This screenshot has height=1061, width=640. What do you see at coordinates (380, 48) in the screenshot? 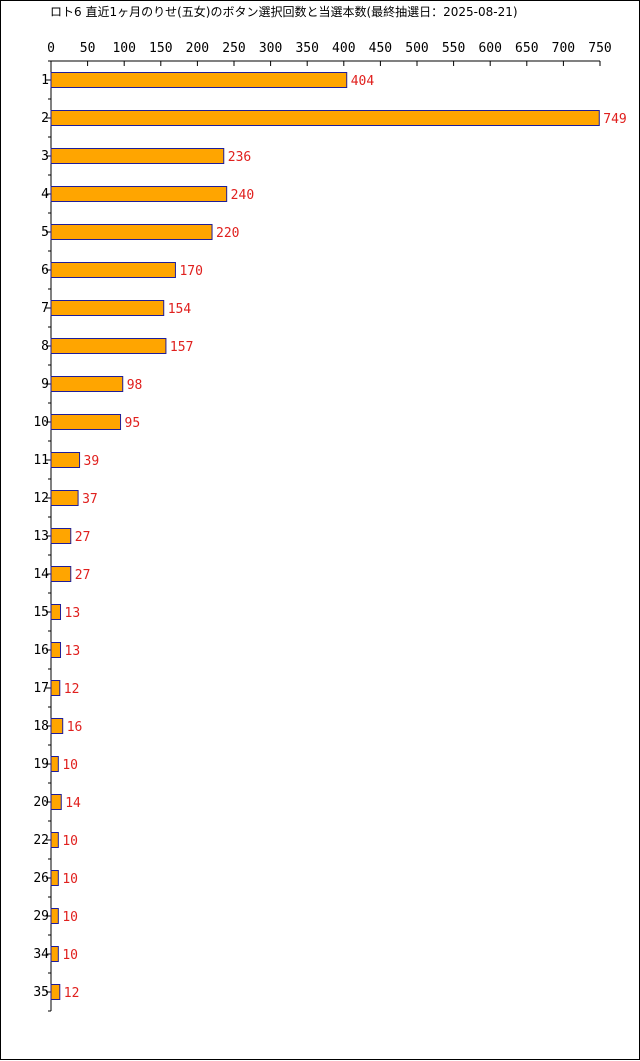
I see `x-tick-label: 450` at bounding box center [380, 48].